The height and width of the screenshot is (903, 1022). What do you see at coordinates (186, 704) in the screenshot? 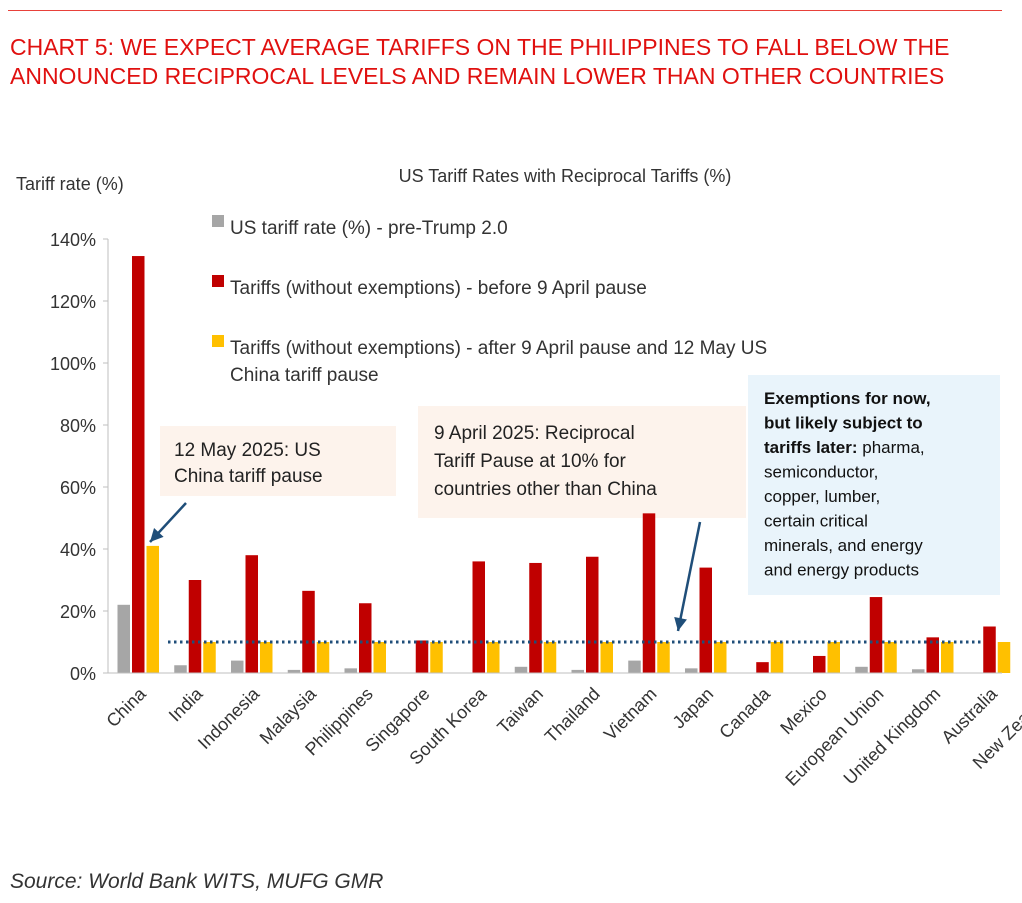
I see `x-tick-label: India` at bounding box center [186, 704].